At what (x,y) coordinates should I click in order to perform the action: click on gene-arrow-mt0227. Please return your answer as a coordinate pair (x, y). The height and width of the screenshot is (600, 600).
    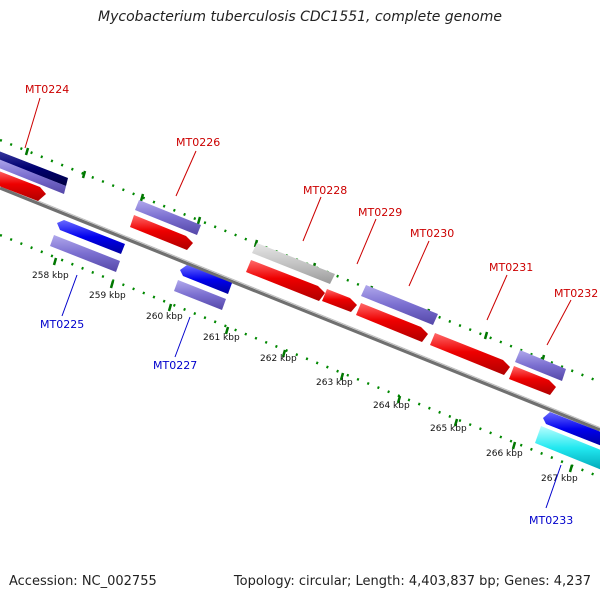
    Looking at the image, I should click on (206, 279).